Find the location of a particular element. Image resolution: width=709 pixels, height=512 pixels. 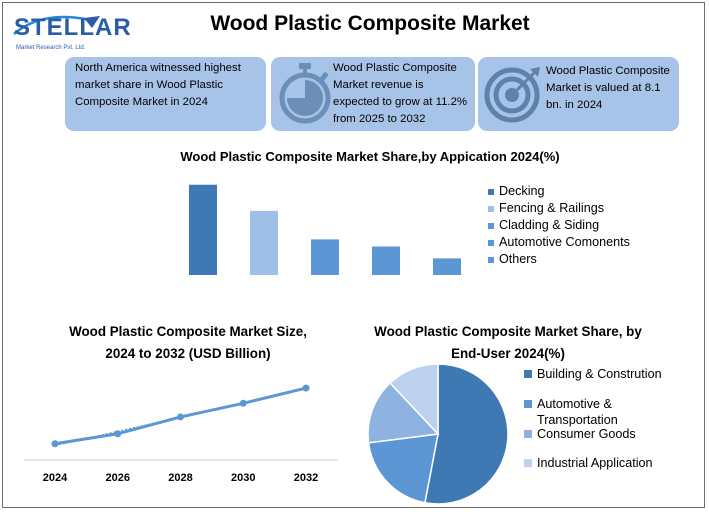

legend-item: Automotive & Transportation is located at coordinates (615, 412).